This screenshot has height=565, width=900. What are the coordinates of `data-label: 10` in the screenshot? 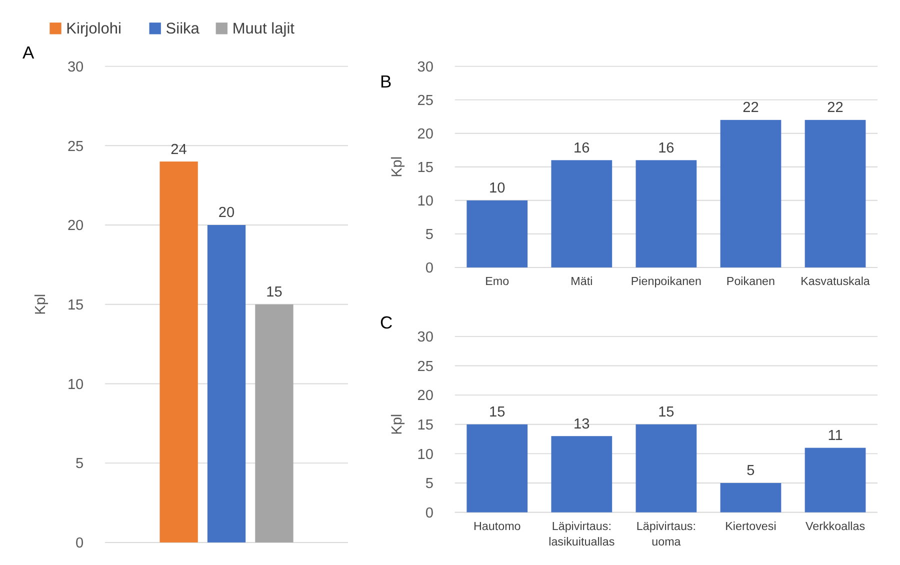 It's located at (497, 188).